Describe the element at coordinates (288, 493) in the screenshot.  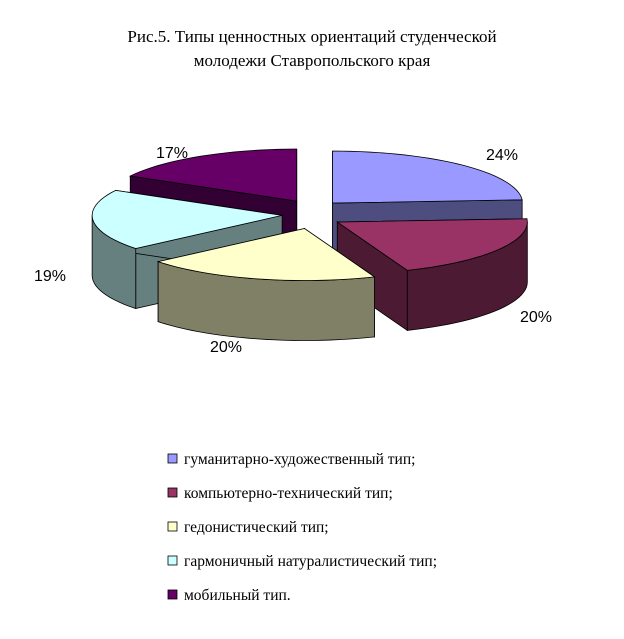
I see `legend-label-2: компьютерно-технический тип;` at that location.